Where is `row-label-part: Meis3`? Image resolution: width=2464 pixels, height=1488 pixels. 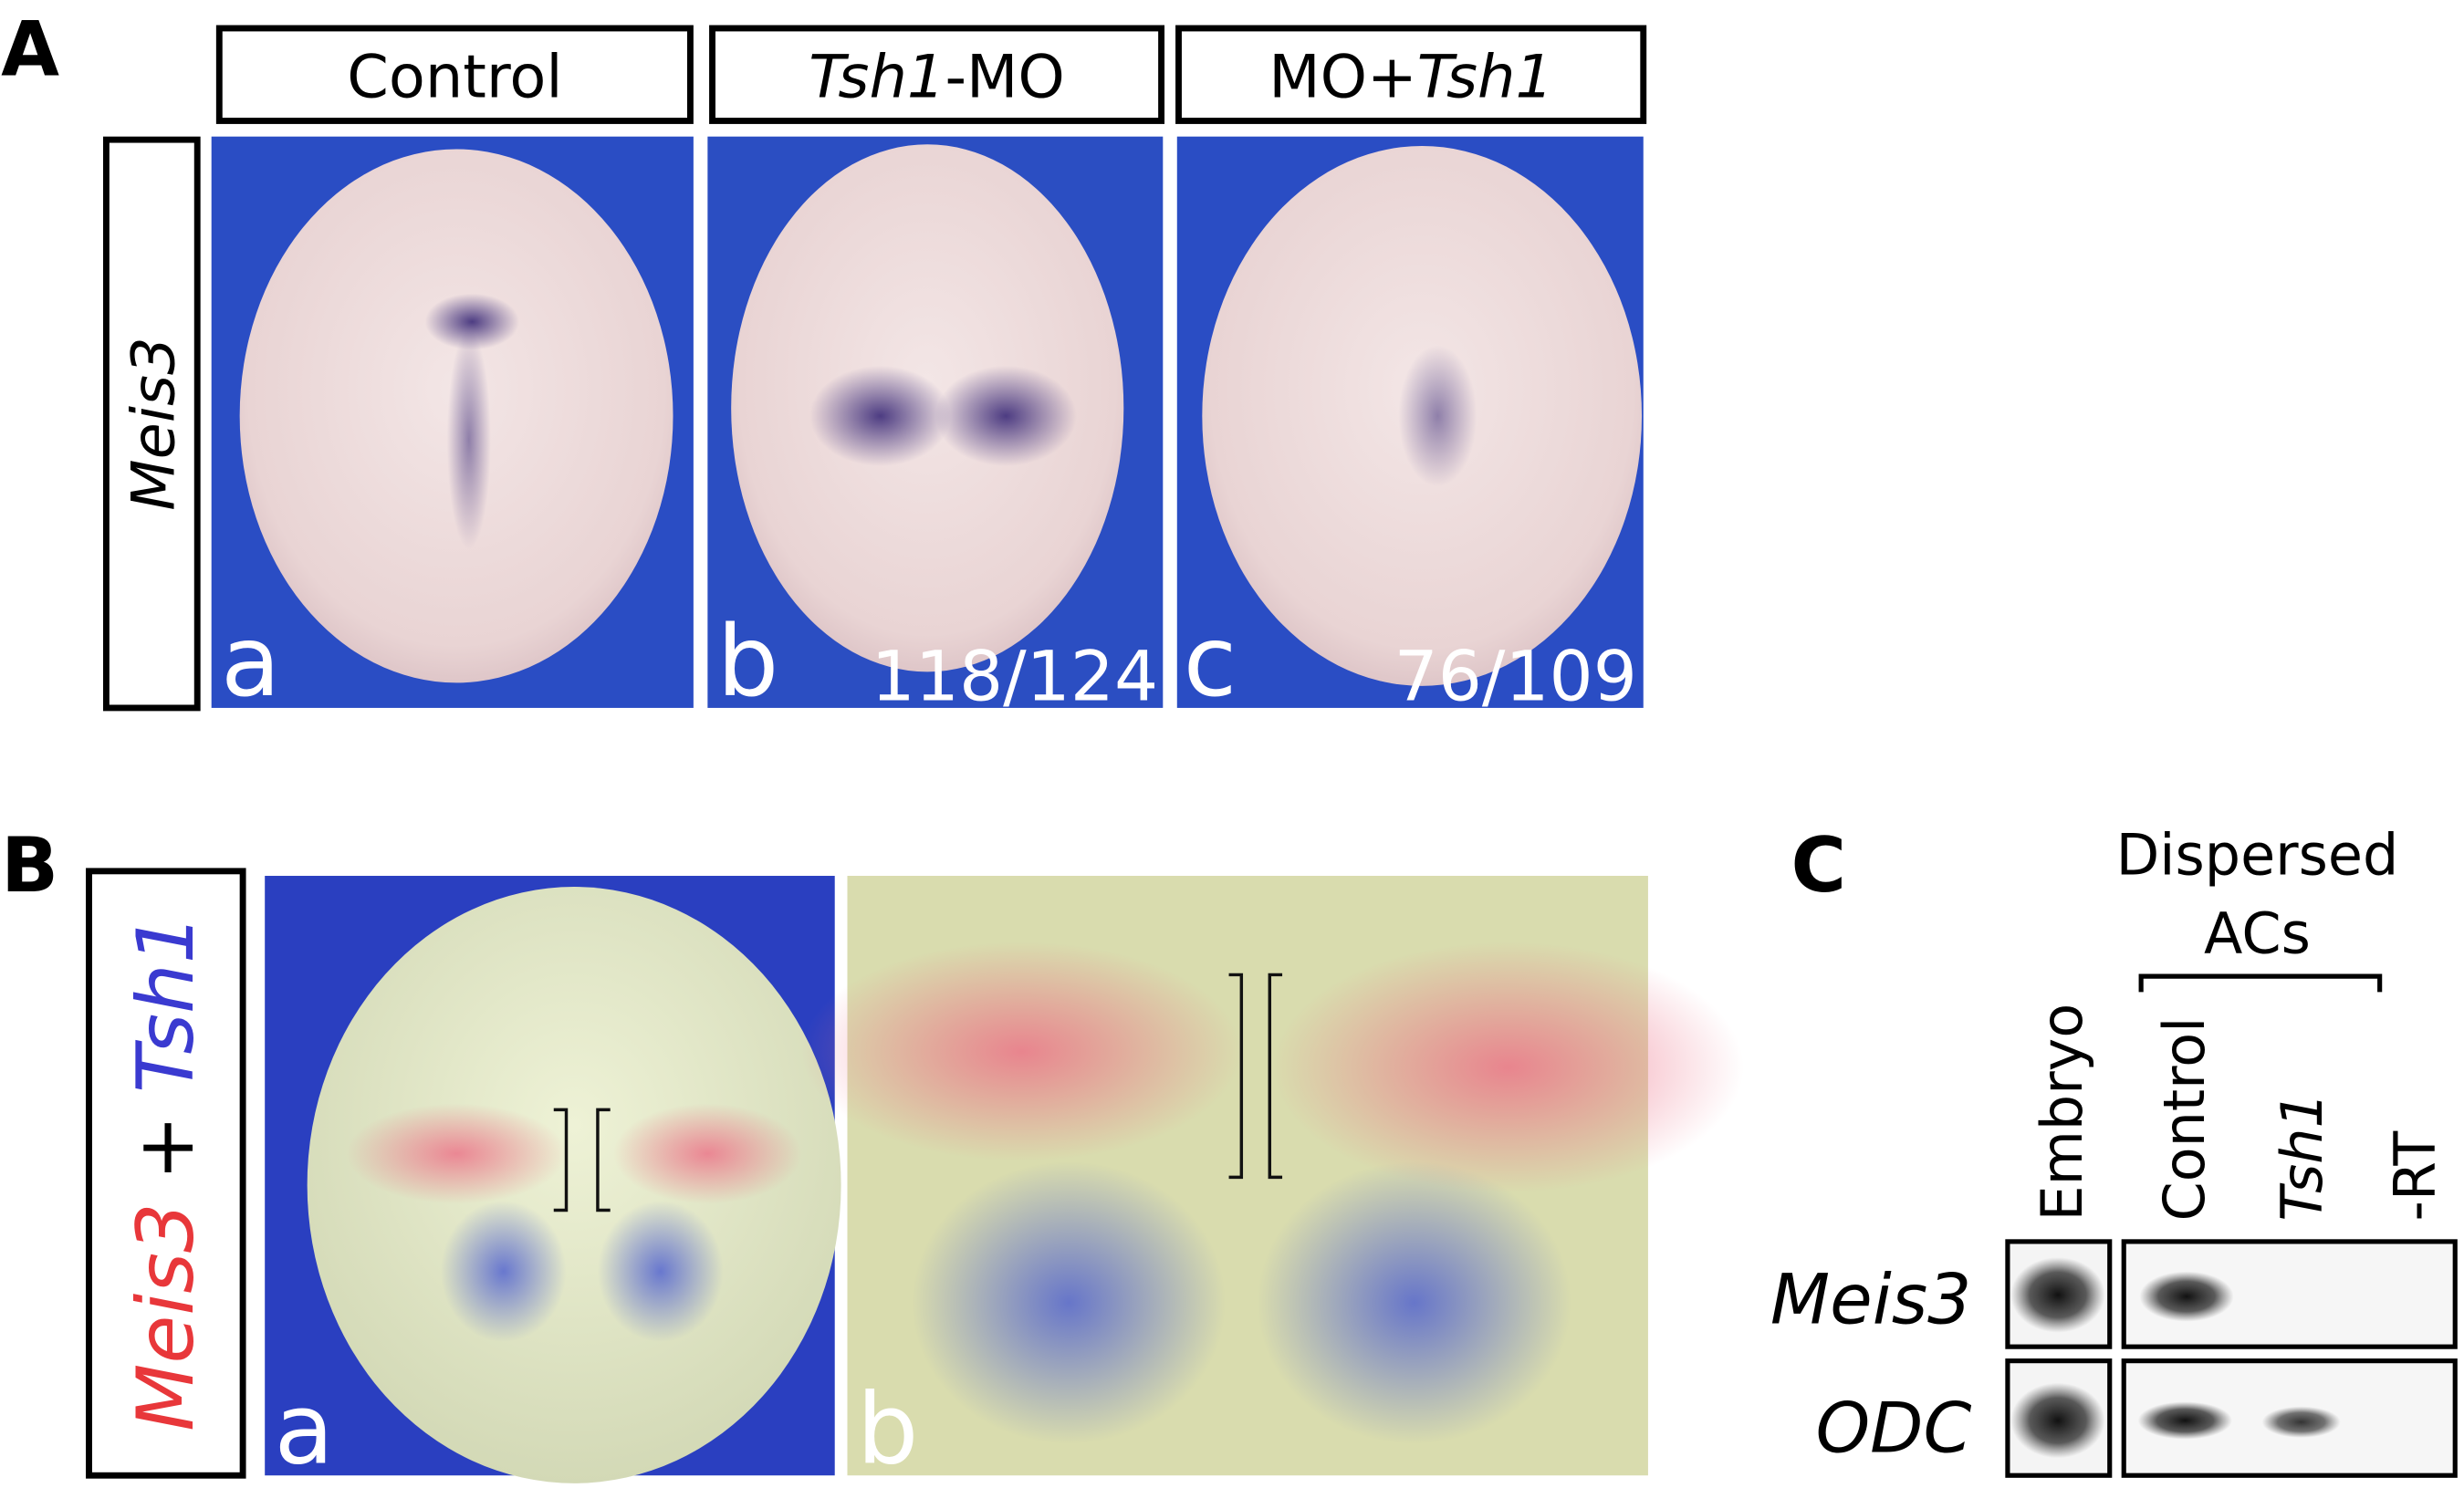 row-label-part: Meis3 is located at coordinates (166, 1316).